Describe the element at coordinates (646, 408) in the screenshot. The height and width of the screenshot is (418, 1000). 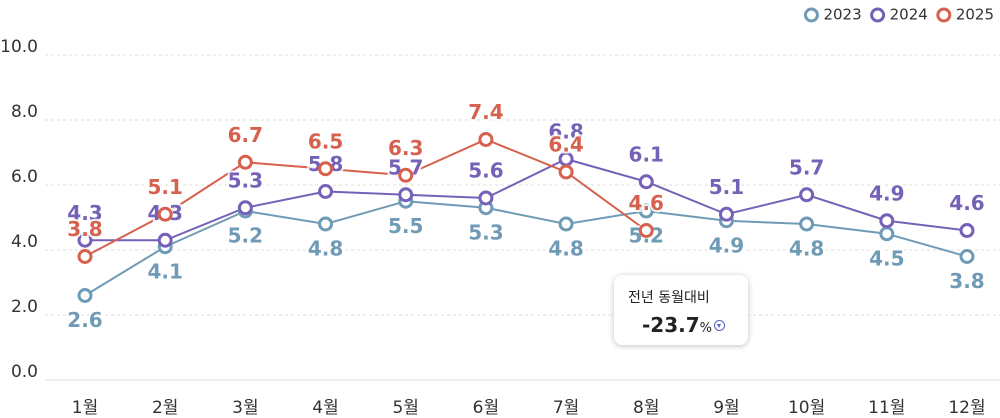
I see `x-tick-label: 8월` at that location.